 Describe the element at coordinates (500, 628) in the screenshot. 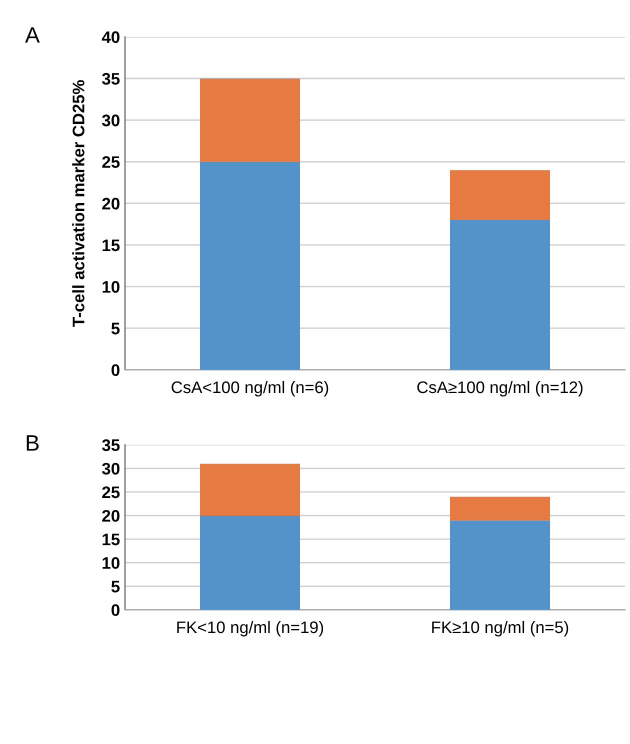

I see `x-tick-label: FK≥10 ng/ml (n=5)` at that location.